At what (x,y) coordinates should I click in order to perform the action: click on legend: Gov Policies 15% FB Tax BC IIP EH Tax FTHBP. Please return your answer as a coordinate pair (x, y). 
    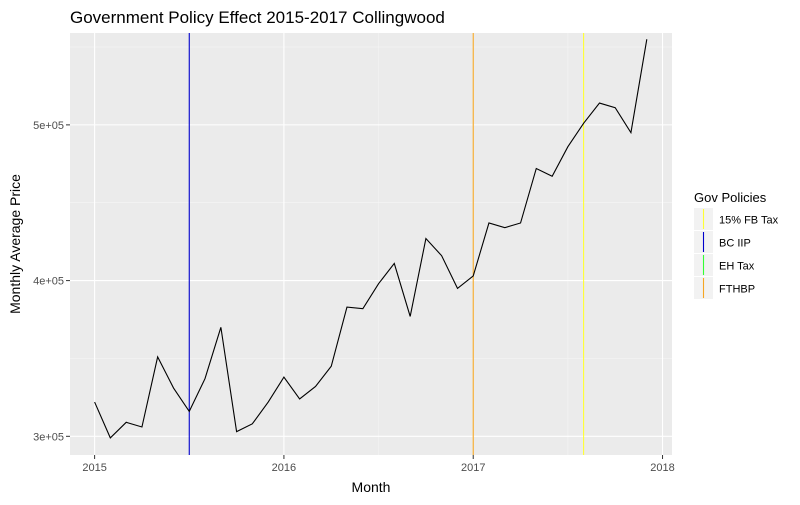
    Looking at the image, I should click on (736, 244).